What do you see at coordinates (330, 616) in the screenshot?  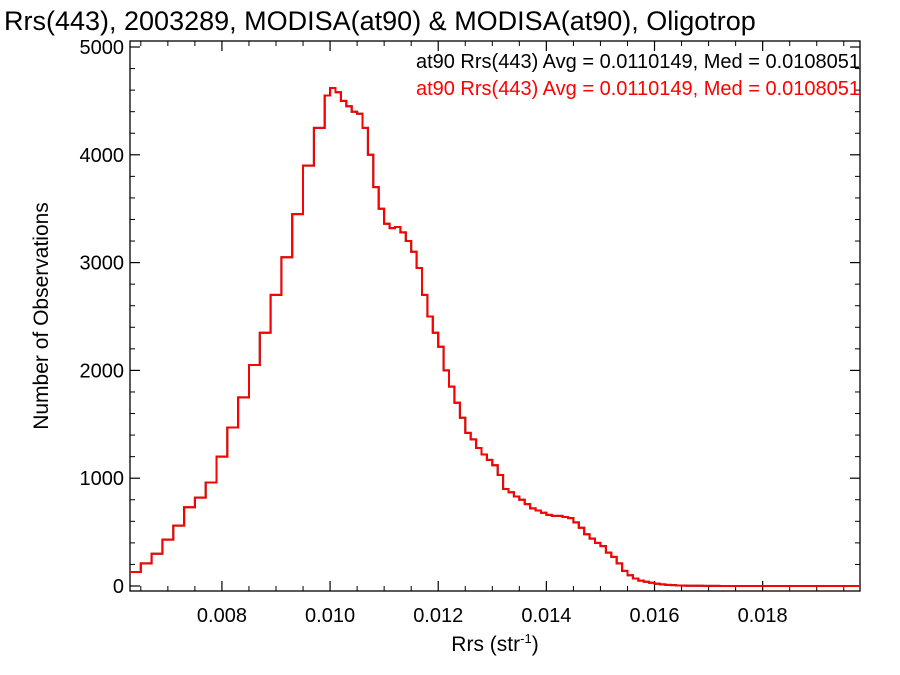 I see `x-tick-label: 0.010` at bounding box center [330, 616].